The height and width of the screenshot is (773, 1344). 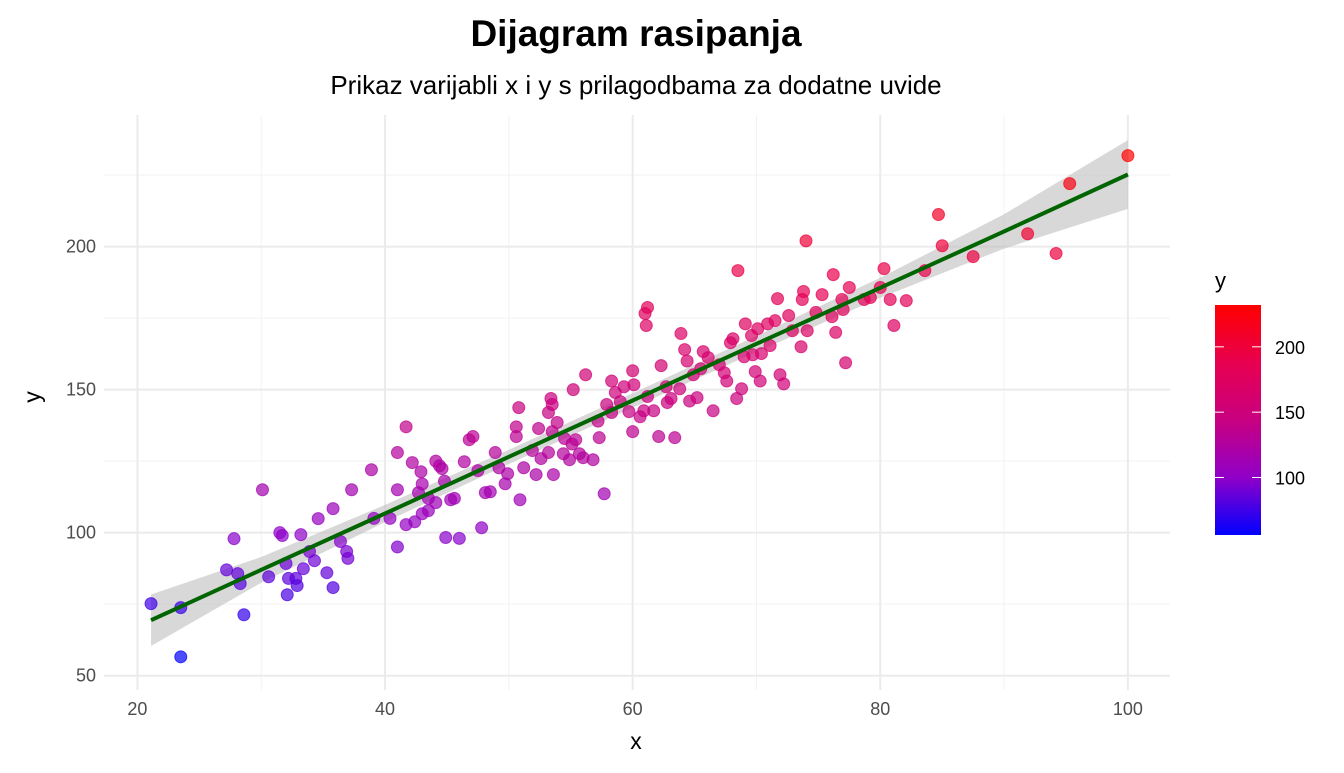 What do you see at coordinates (636, 741) in the screenshot?
I see `x-axis-label: x` at bounding box center [636, 741].